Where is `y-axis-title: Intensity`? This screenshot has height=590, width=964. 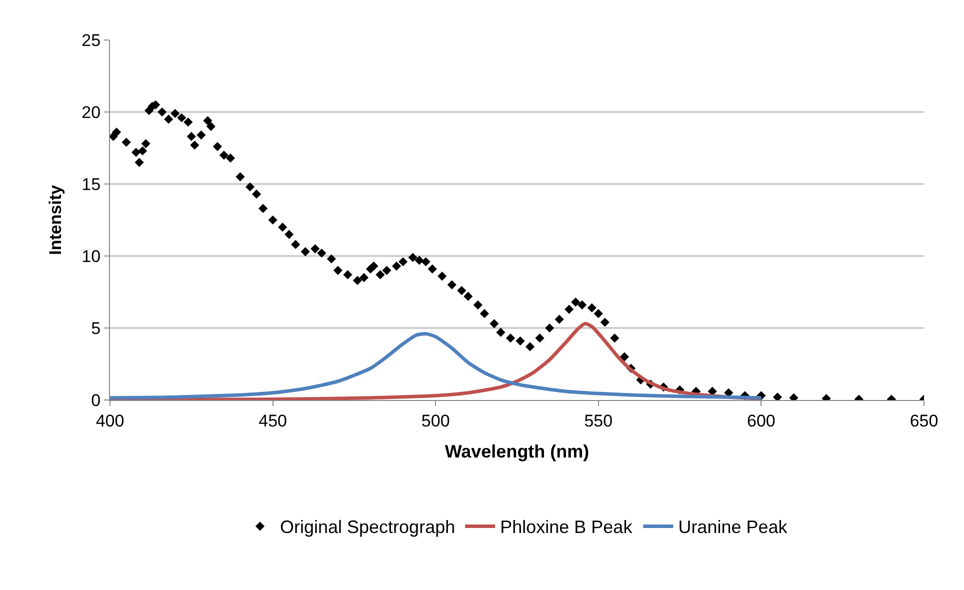
y-axis-title: Intensity is located at coordinates (56, 219).